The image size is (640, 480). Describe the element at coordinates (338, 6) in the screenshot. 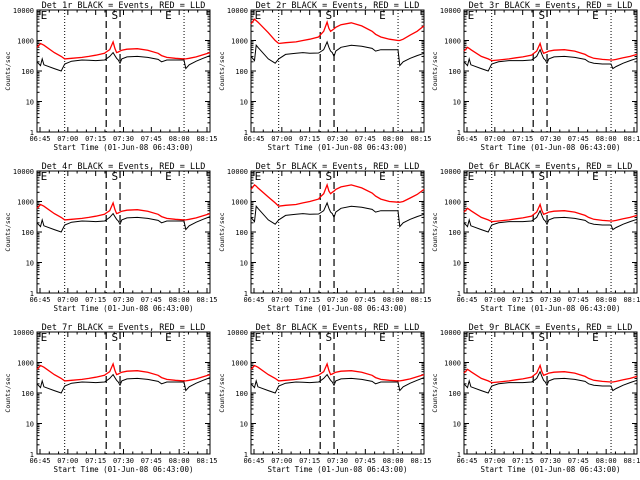

I see `chart-title: Det 2r BLACK = Events, RED = LLD` at that location.